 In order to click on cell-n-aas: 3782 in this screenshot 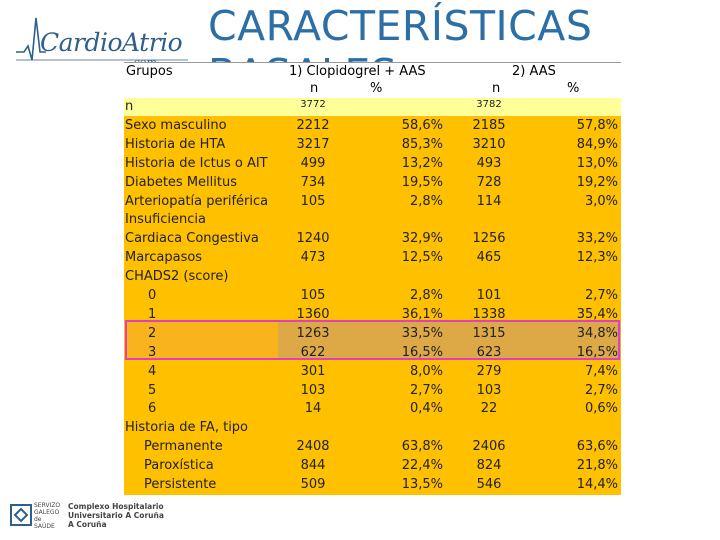, I will do `click(489, 104)`.